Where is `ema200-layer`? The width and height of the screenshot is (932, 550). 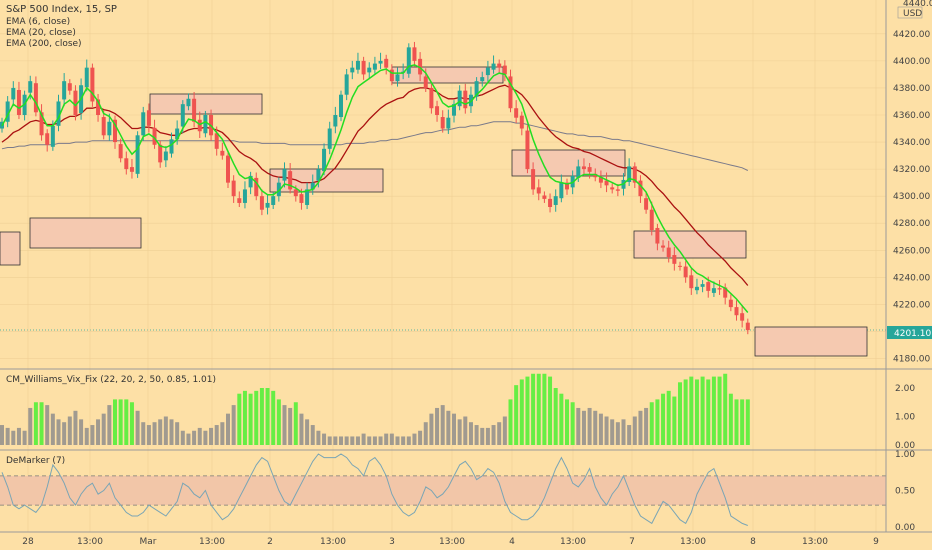
ema200-layer is located at coordinates (375, 146).